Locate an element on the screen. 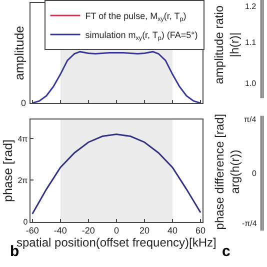 The height and width of the screenshot is (267, 267). x-axis-title: spatial position(offset frequency)[kHz] is located at coordinates (116, 243).